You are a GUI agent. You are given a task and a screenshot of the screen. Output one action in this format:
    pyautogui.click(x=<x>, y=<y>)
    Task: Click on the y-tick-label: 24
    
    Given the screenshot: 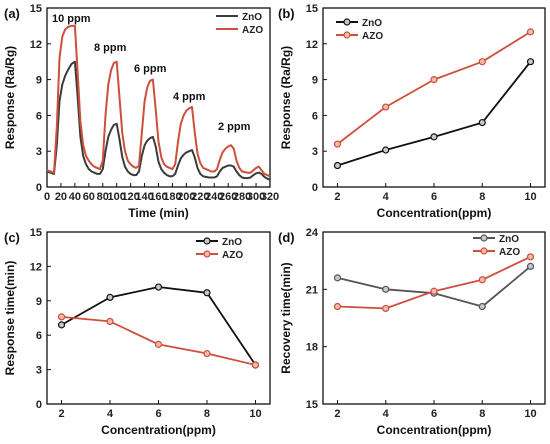 What is the action you would take?
    pyautogui.click(x=312, y=233)
    